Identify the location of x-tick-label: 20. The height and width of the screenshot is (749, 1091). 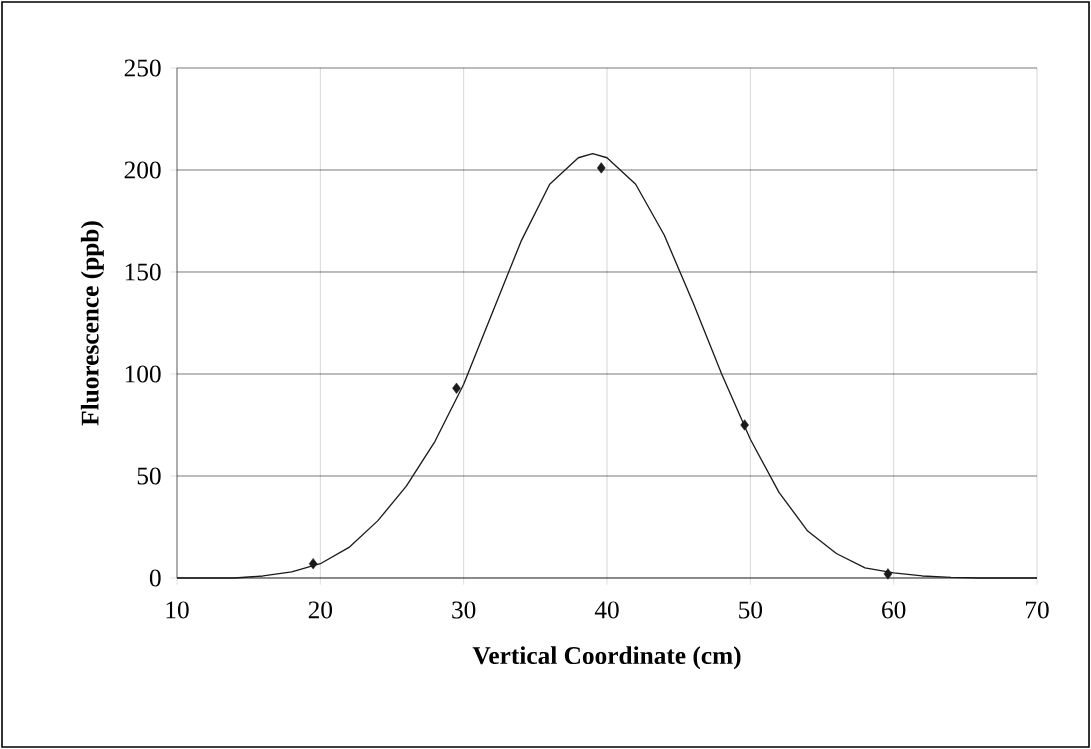
(320, 610).